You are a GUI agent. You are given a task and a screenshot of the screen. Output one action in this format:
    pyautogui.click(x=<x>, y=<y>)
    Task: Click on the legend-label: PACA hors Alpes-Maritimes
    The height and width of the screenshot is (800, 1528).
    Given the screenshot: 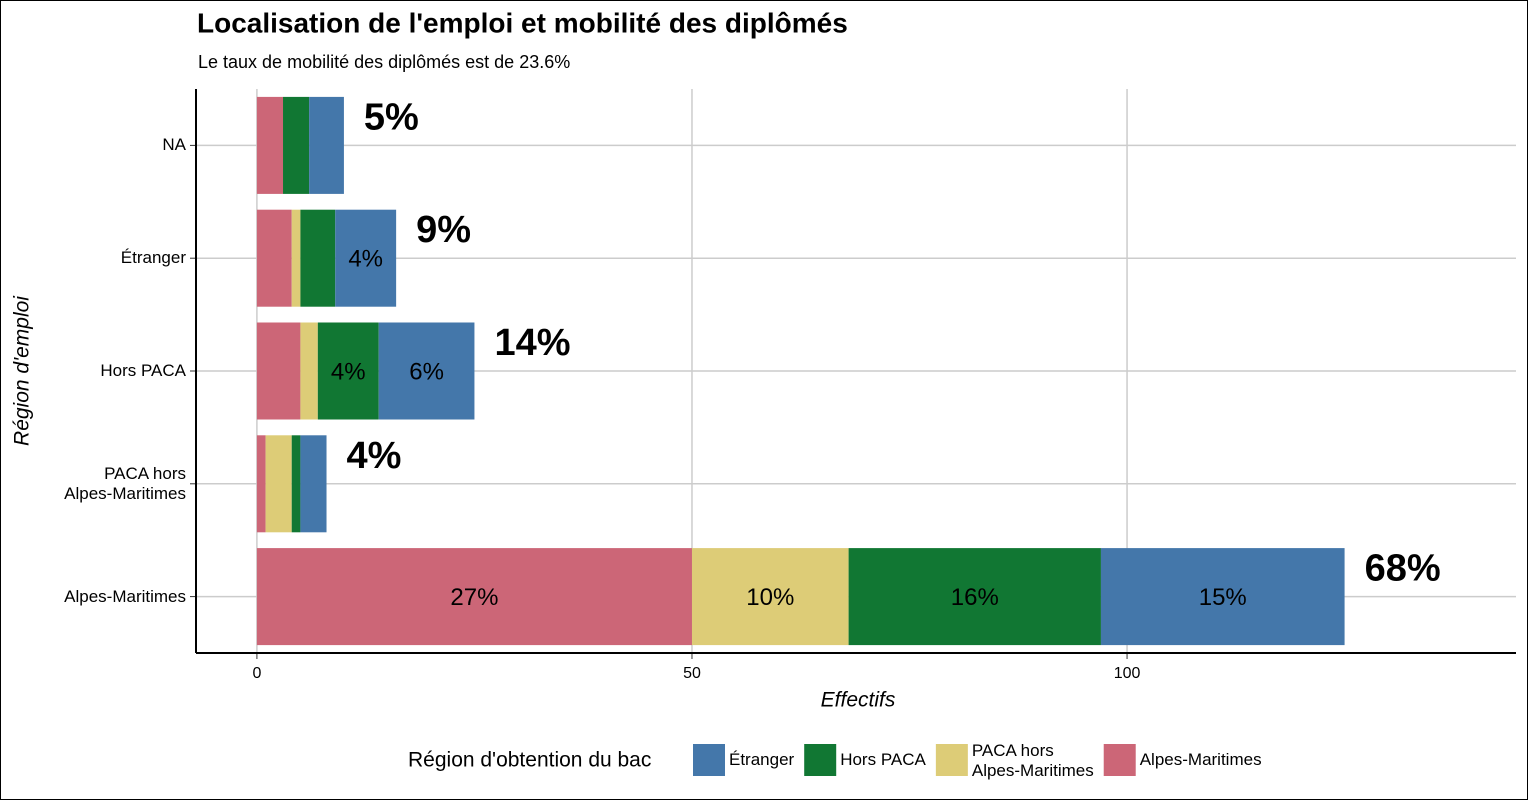 What is the action you would take?
    pyautogui.click(x=1032, y=760)
    